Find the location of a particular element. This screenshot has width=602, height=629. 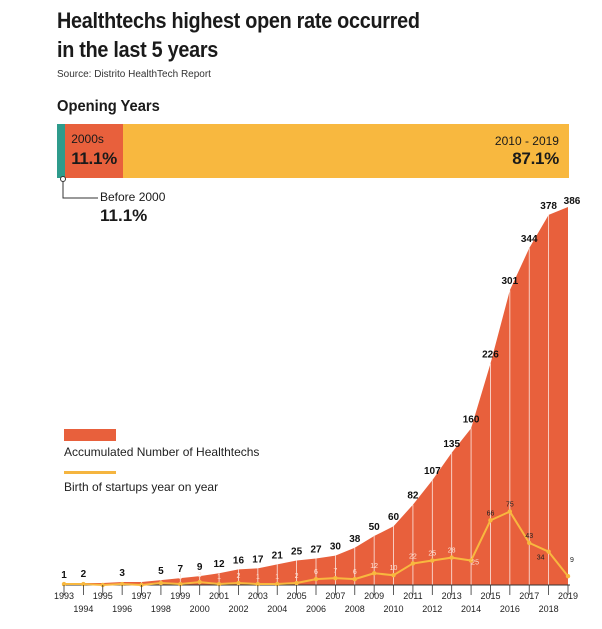

segment-2010-2019-label: 2010 - 2019 is located at coordinates (526, 141).